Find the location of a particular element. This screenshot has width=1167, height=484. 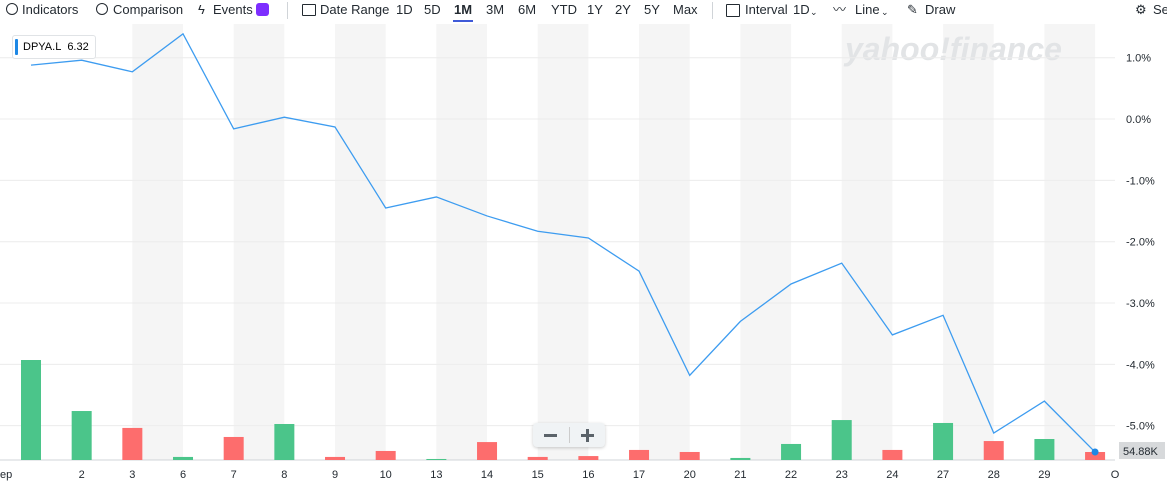

settings-icon: ⚙ is located at coordinates (1141, 9).